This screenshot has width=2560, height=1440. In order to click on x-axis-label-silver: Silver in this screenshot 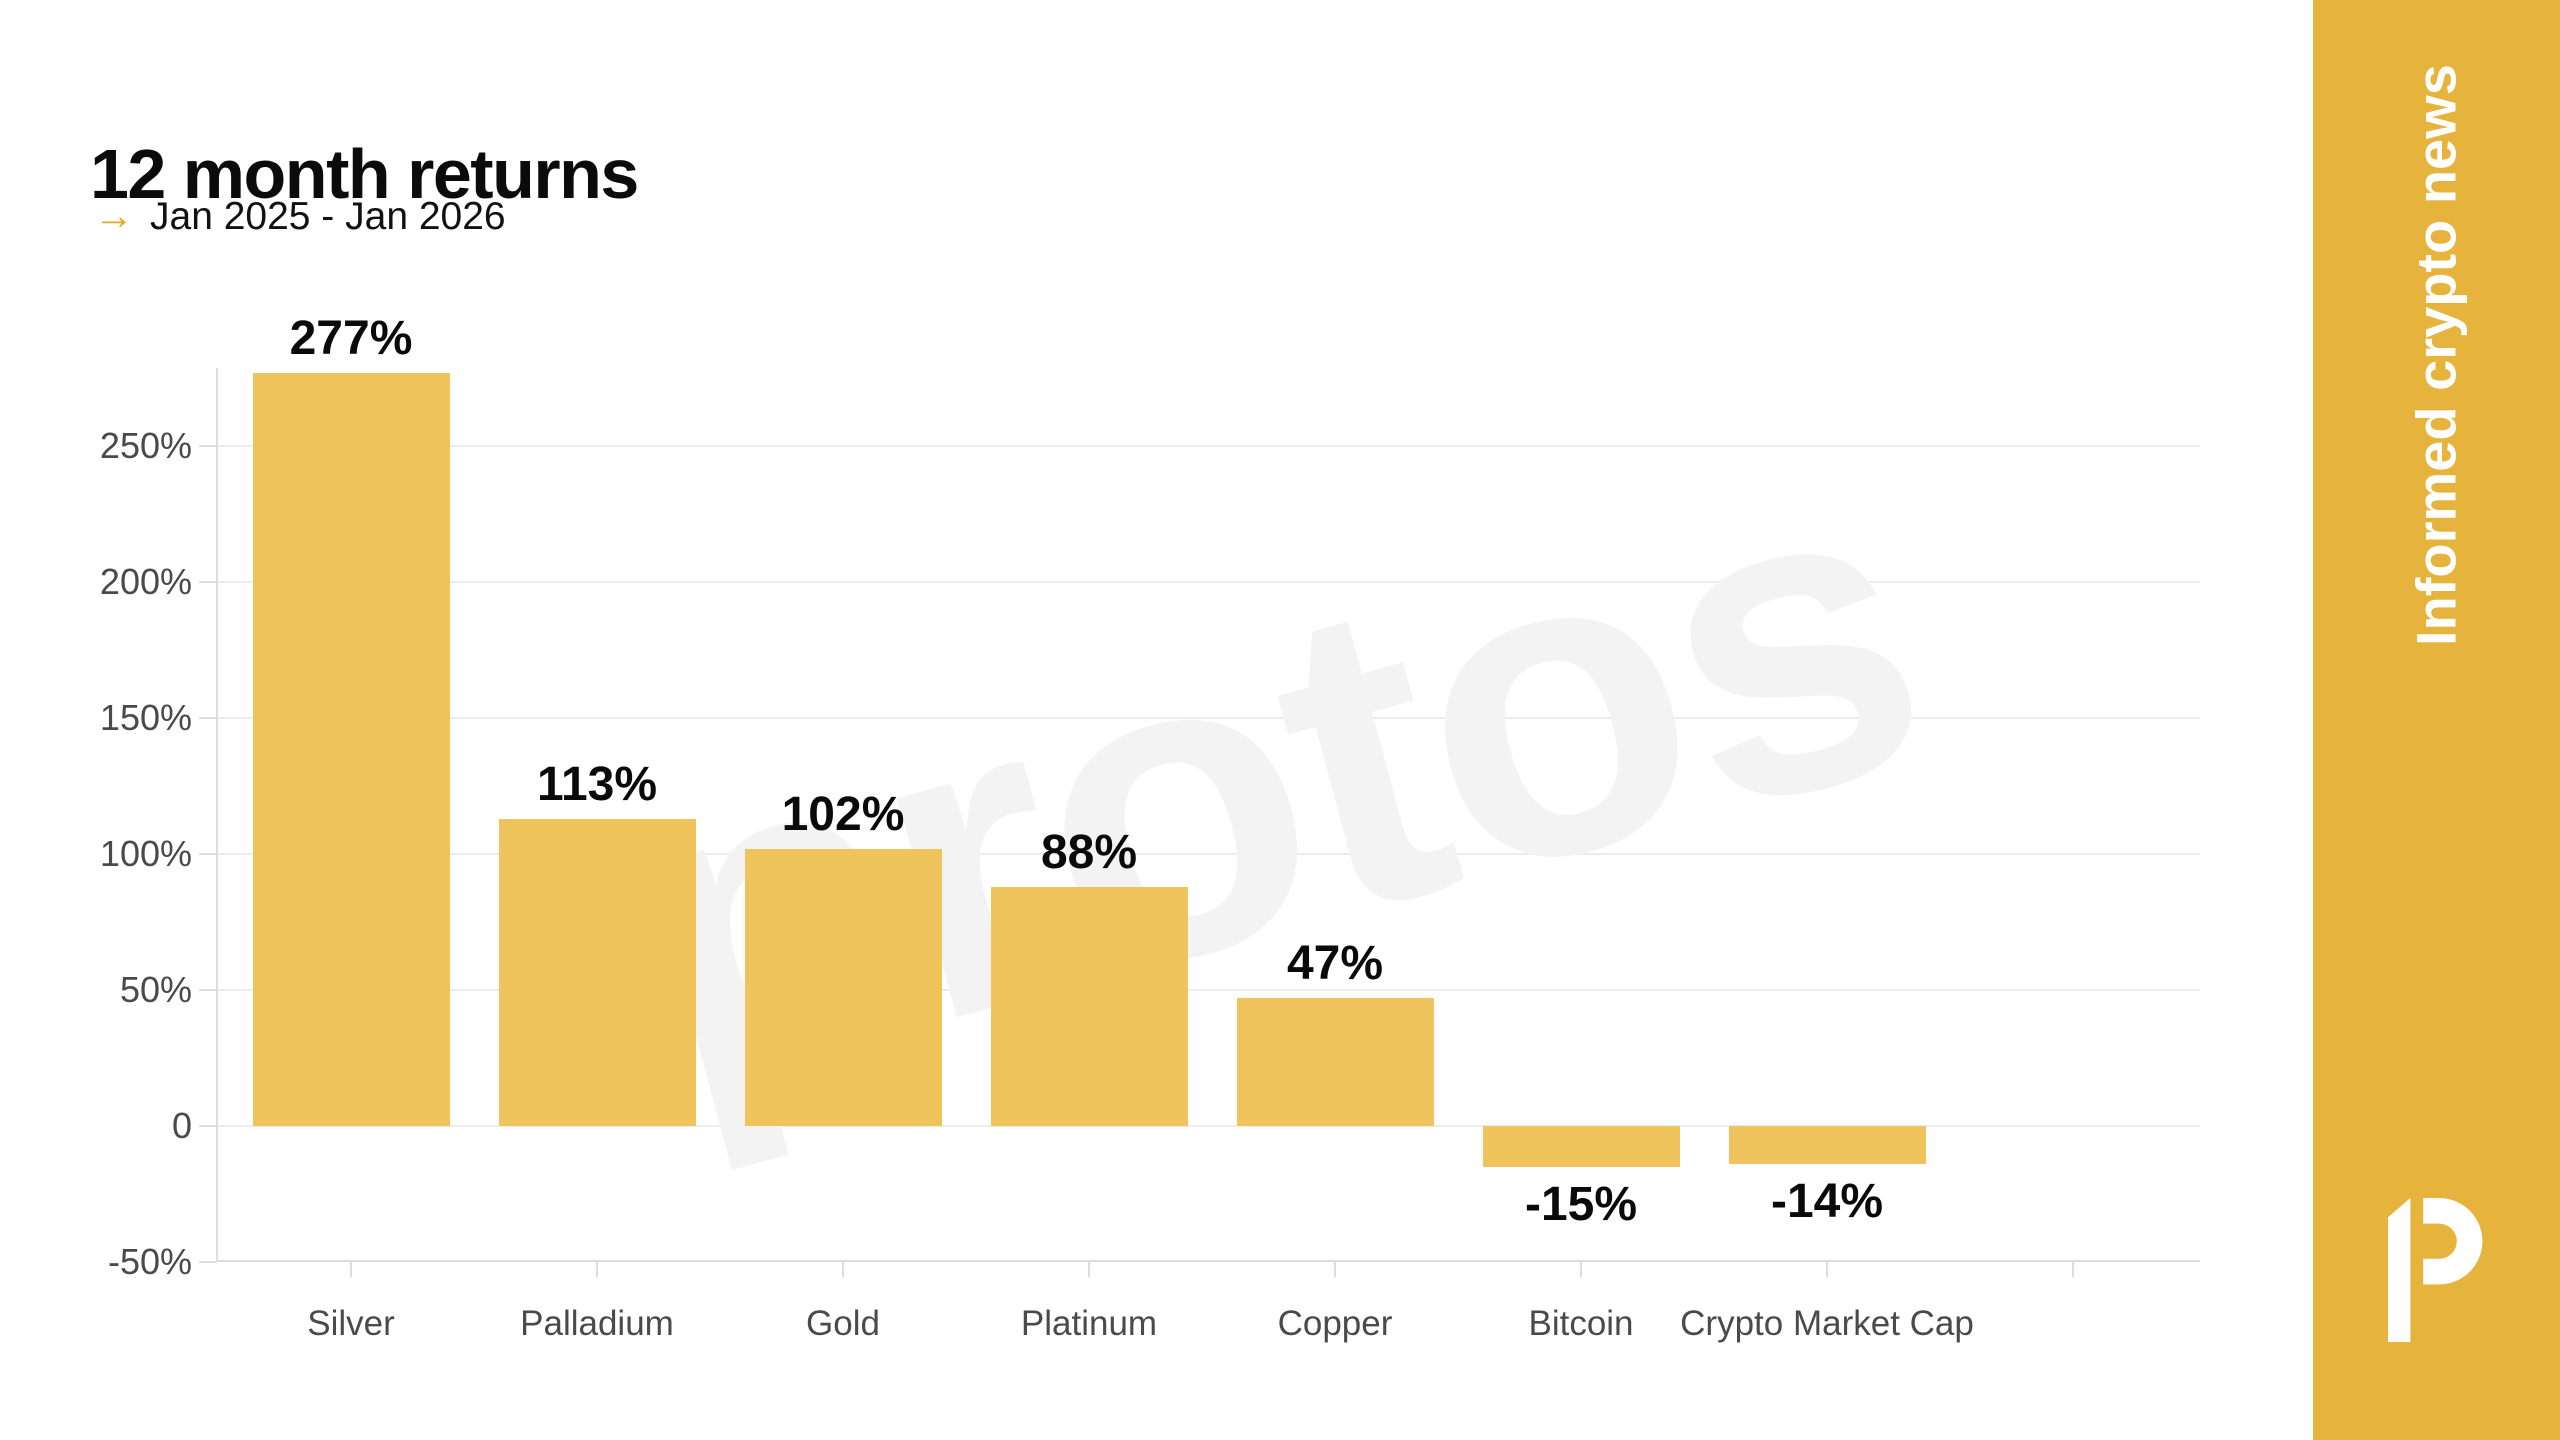, I will do `click(351, 1323)`.